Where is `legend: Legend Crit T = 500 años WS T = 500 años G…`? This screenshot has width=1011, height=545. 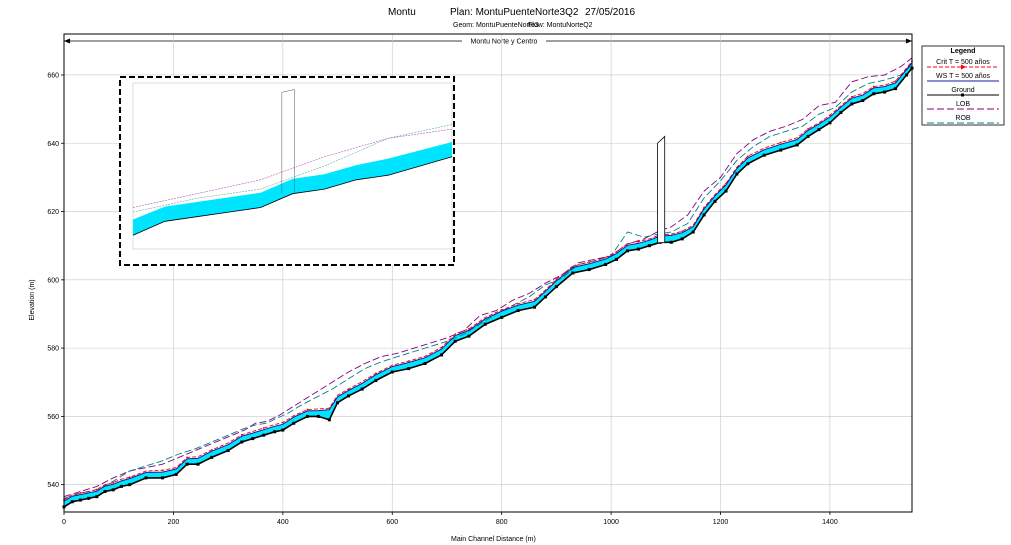 legend: Legend Crit T = 500 años WS T = 500 años G… is located at coordinates (963, 85).